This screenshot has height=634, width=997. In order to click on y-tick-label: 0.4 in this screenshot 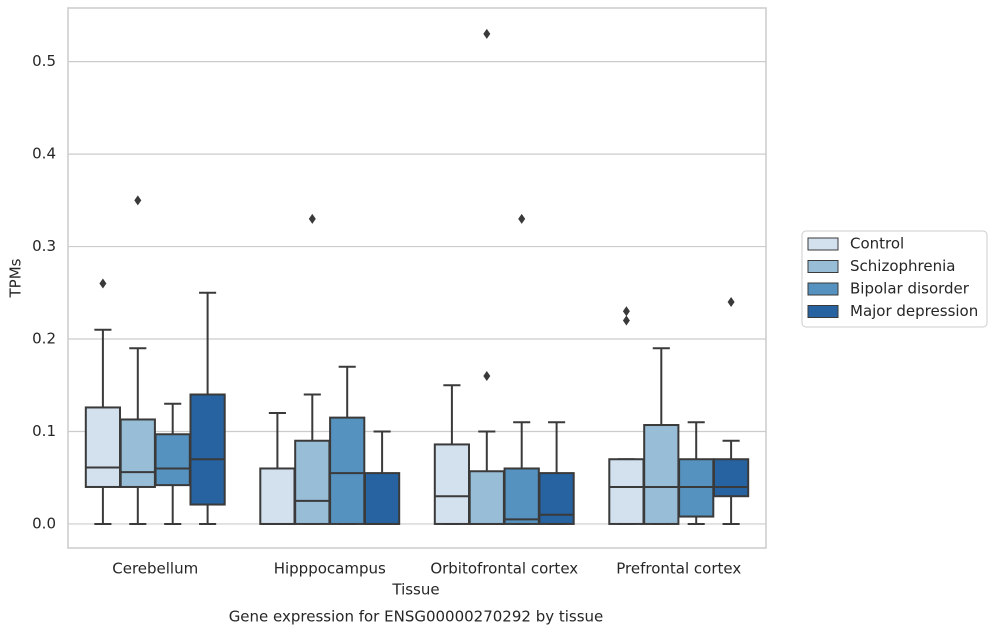, I will do `click(44, 154)`.